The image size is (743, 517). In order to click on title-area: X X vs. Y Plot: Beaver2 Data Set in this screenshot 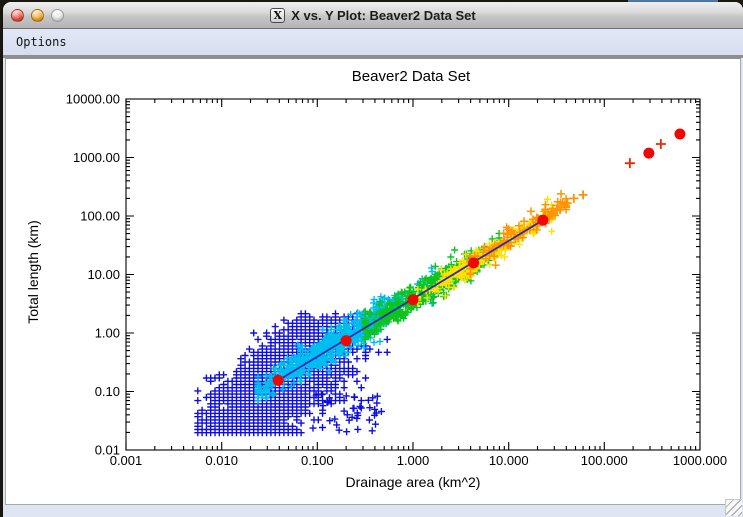, I will do `click(373, 15)`.